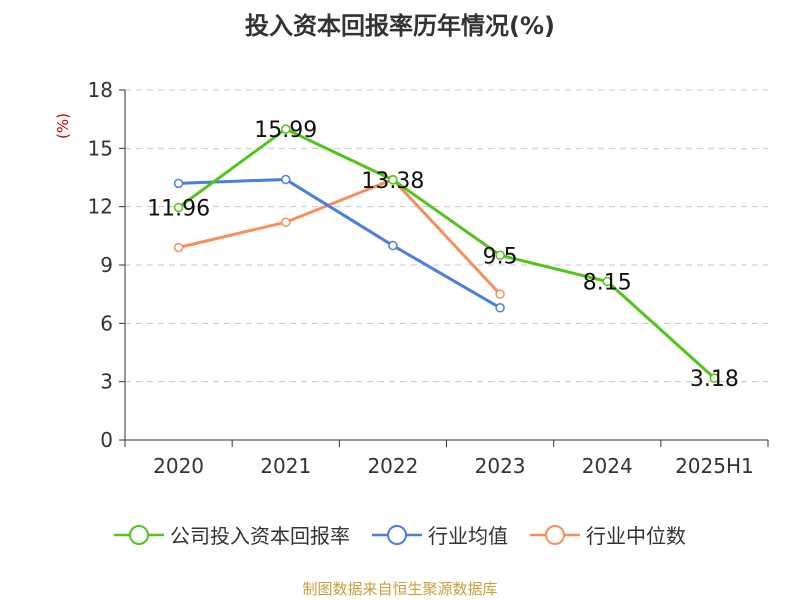  Describe the element at coordinates (106, 440) in the screenshot. I see `y-tick-label: 0` at that location.